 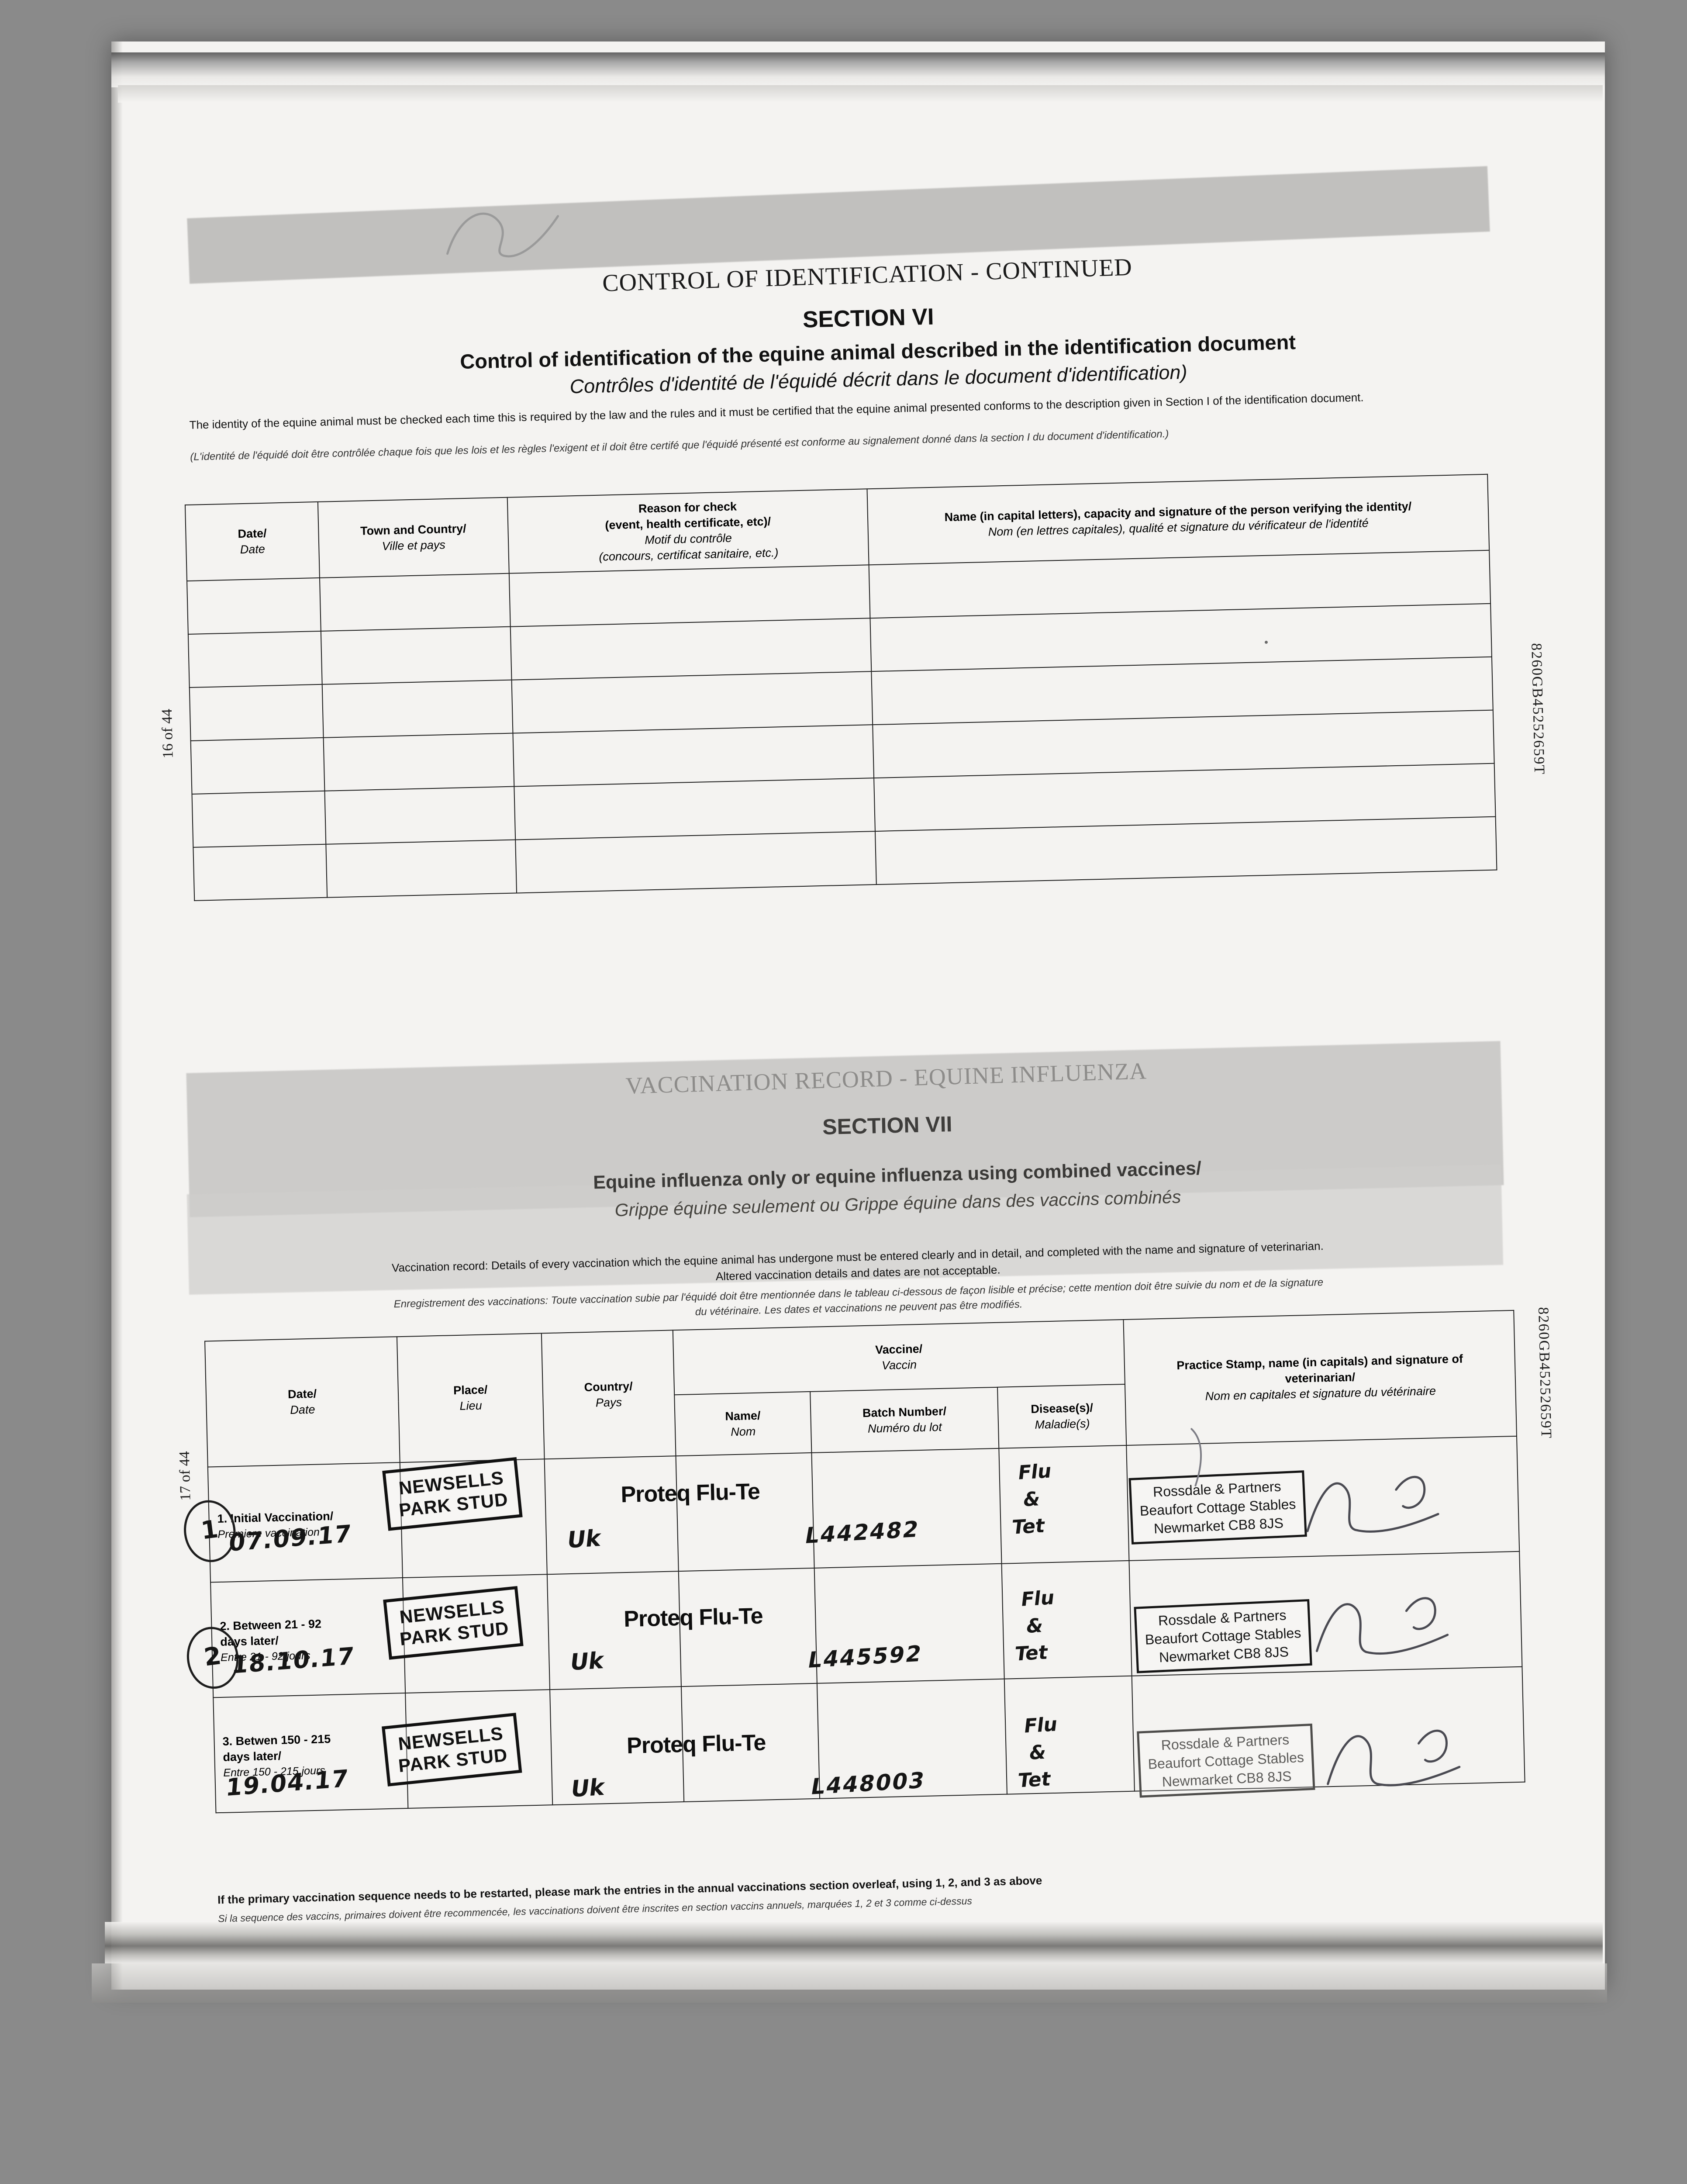 What do you see at coordinates (886, 1078) in the screenshot?
I see `section7-banner: VACCINATION RECORD - EQUINE INFLUENZA` at bounding box center [886, 1078].